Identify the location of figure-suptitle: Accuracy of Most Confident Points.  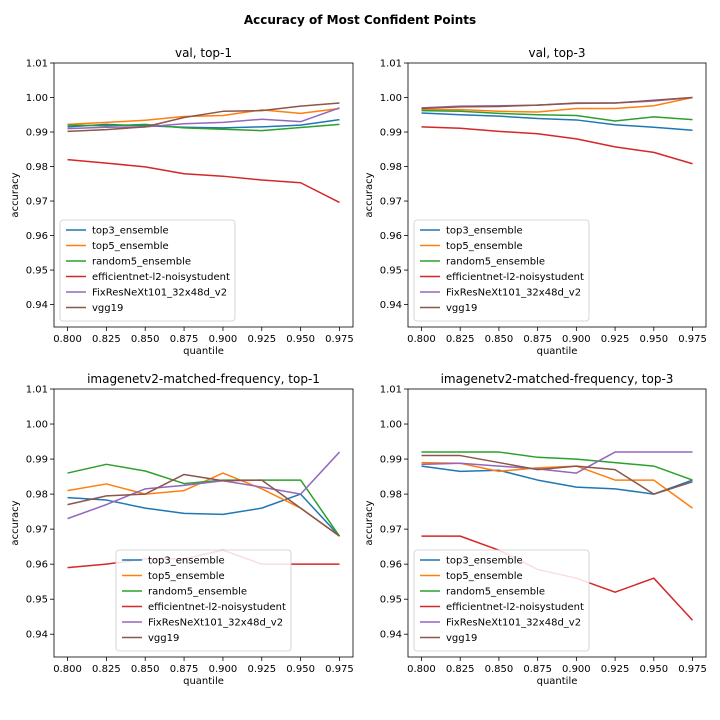
(360, 20).